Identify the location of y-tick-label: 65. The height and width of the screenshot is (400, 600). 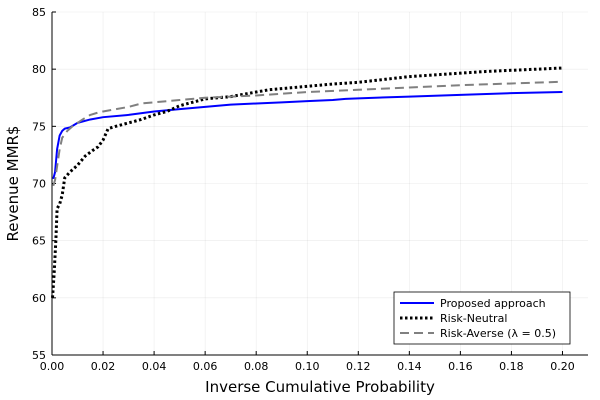
(39, 241).